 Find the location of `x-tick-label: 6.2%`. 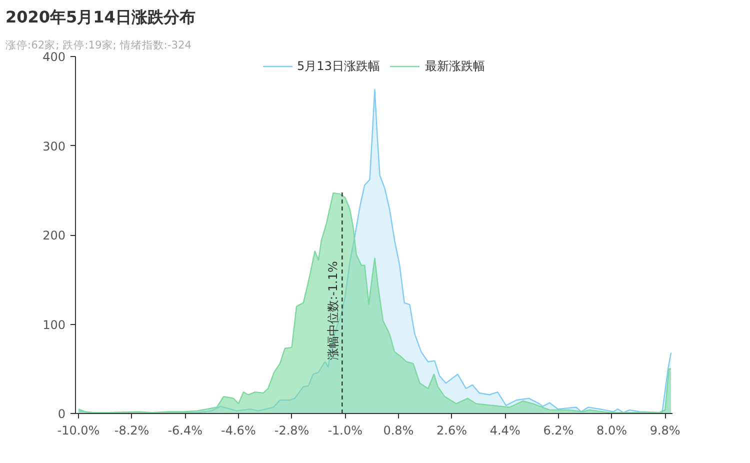

x-tick-label: 6.2% is located at coordinates (558, 431).